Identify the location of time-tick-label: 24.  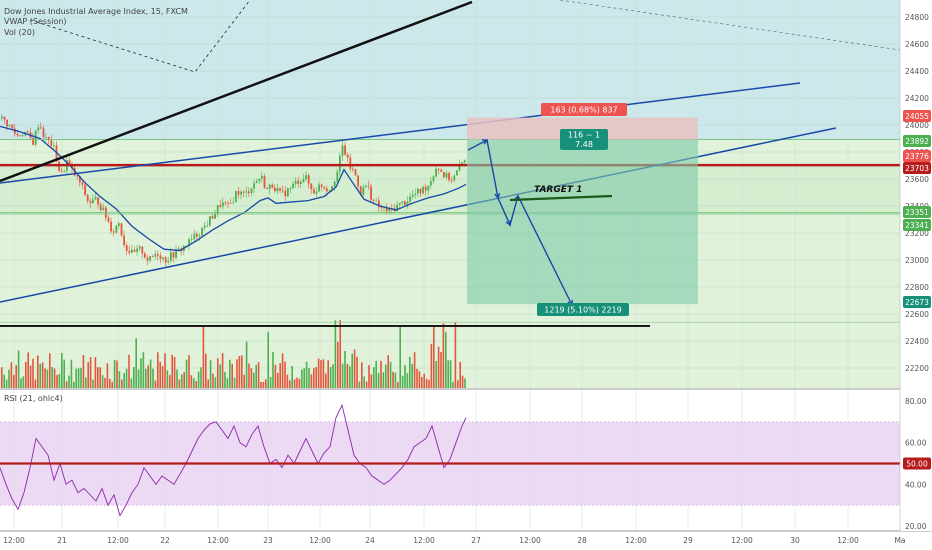
(370, 540).